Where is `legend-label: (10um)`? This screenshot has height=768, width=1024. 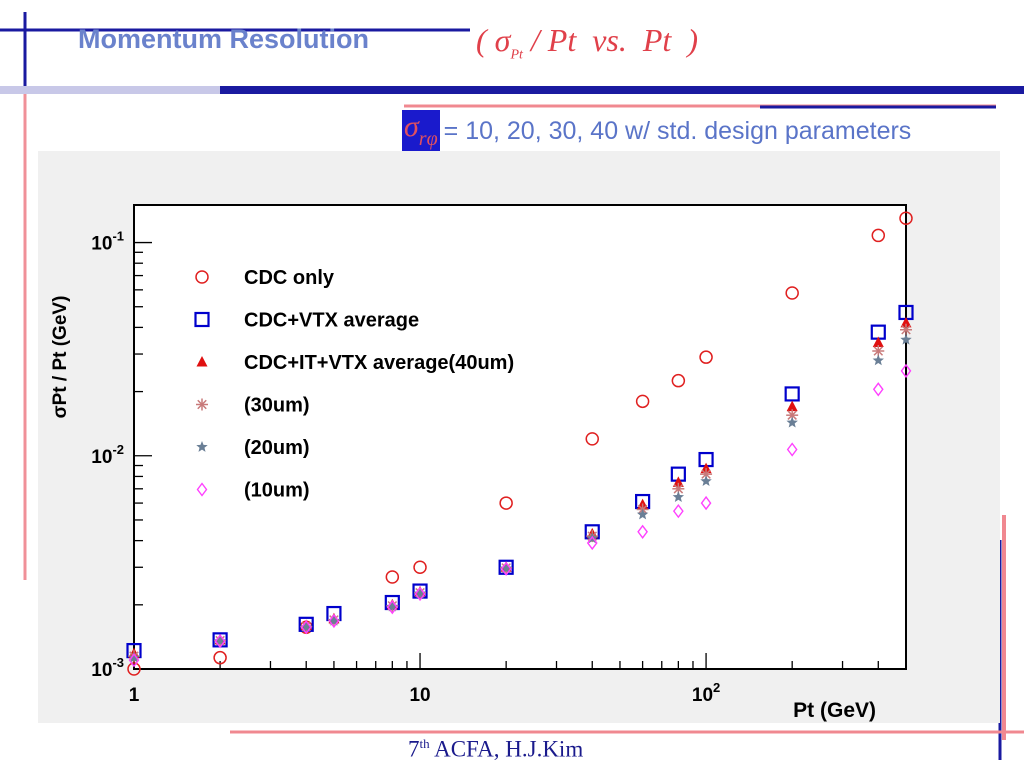 legend-label: (10um) is located at coordinates (277, 491).